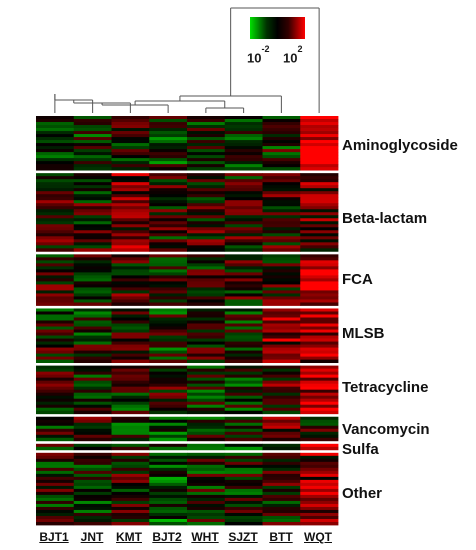 The height and width of the screenshot is (550, 476). What do you see at coordinates (363, 333) in the screenshot?
I see `row-group-label-mlsb: MLSB` at bounding box center [363, 333].